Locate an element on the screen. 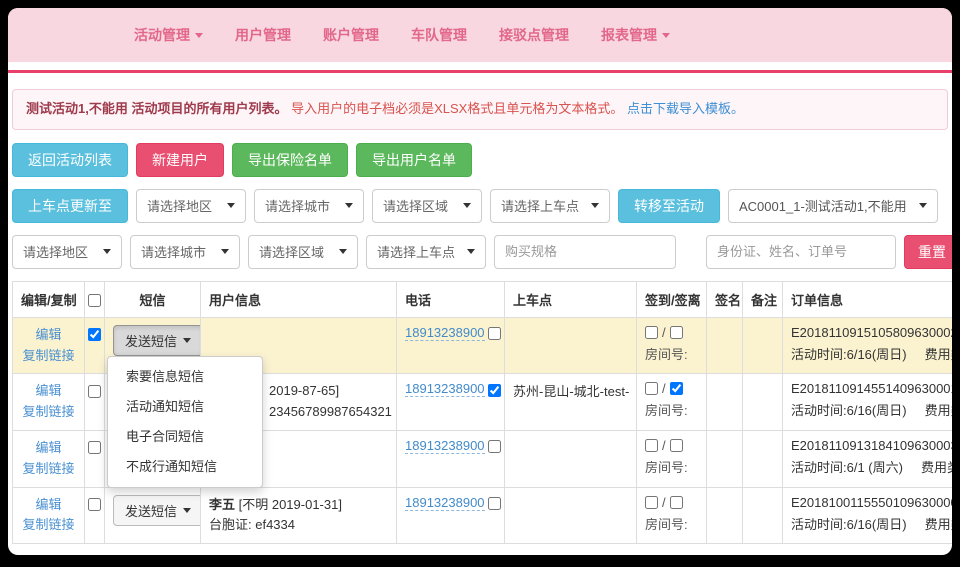  new-user-button: 新建用户 is located at coordinates (180, 159).